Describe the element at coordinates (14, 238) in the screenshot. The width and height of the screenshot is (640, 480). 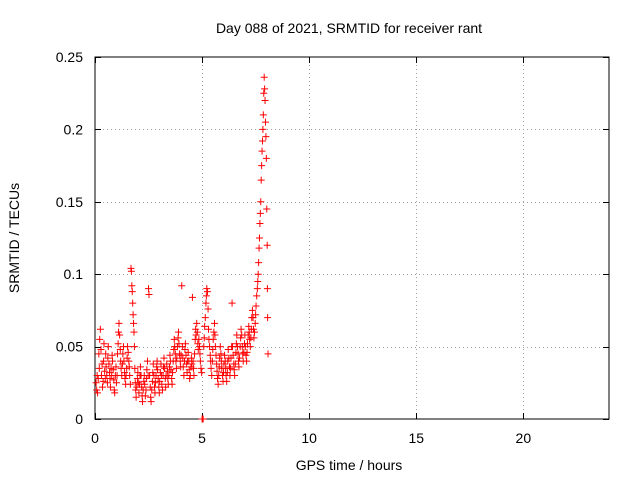
I see `y-axis-label: SRMTID / TECUs` at that location.